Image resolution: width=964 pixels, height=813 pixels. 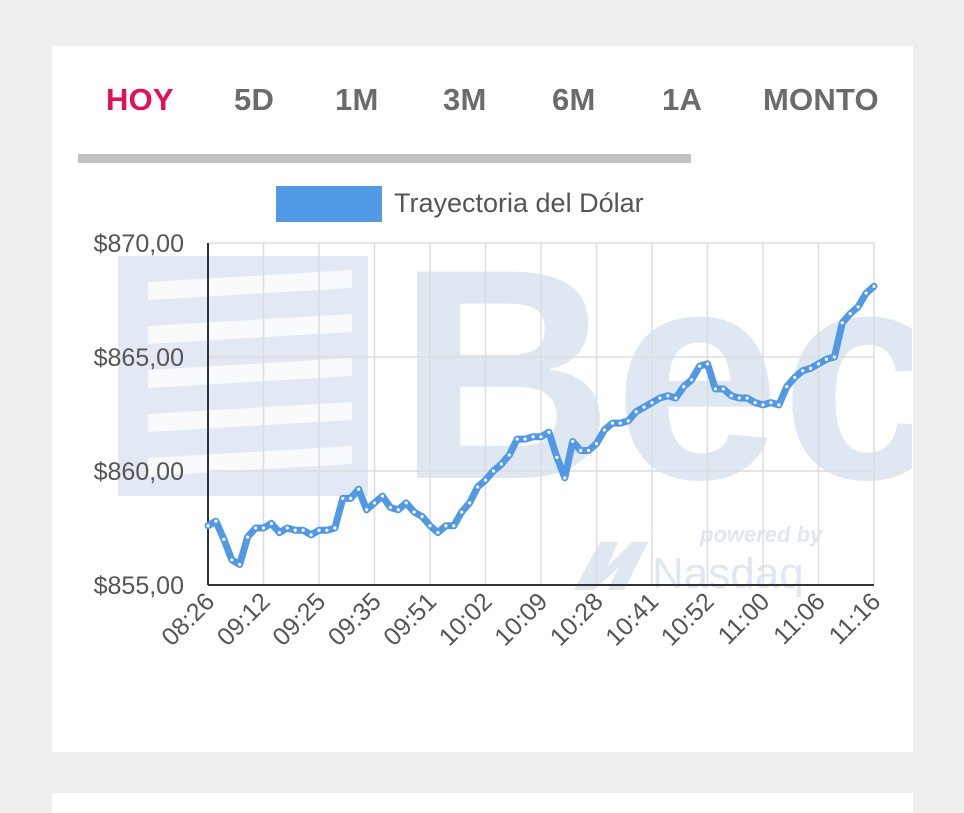 I want to click on x-tick-label: 09:35, so click(x=355, y=619).